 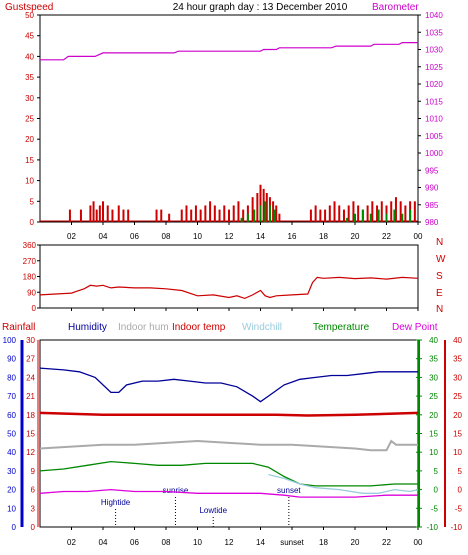 What do you see at coordinates (71, 236) in the screenshot?
I see `wind-baro-xtick-label: 02` at bounding box center [71, 236].